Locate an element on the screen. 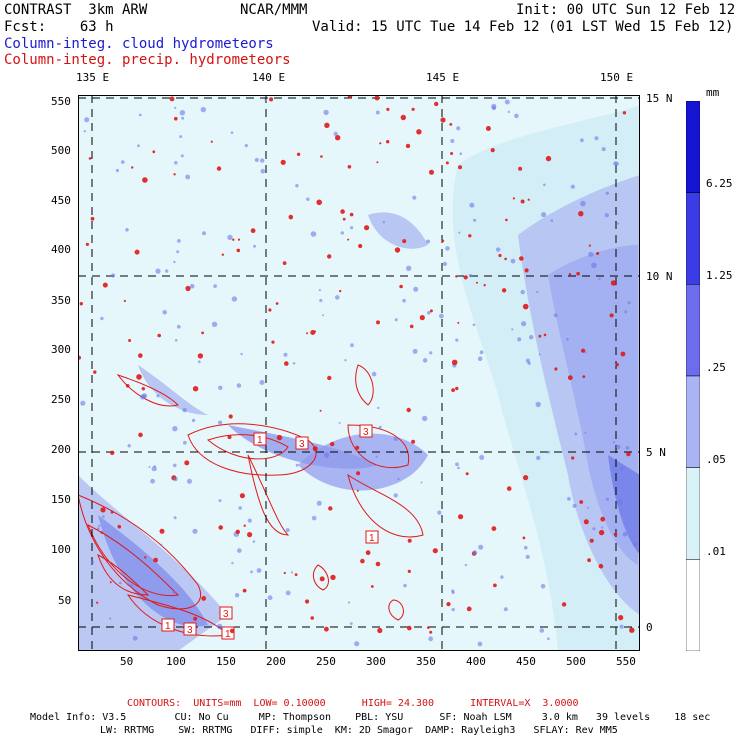  field-cloud-title: Column-integ. cloud hydrometeors is located at coordinates (139, 44).